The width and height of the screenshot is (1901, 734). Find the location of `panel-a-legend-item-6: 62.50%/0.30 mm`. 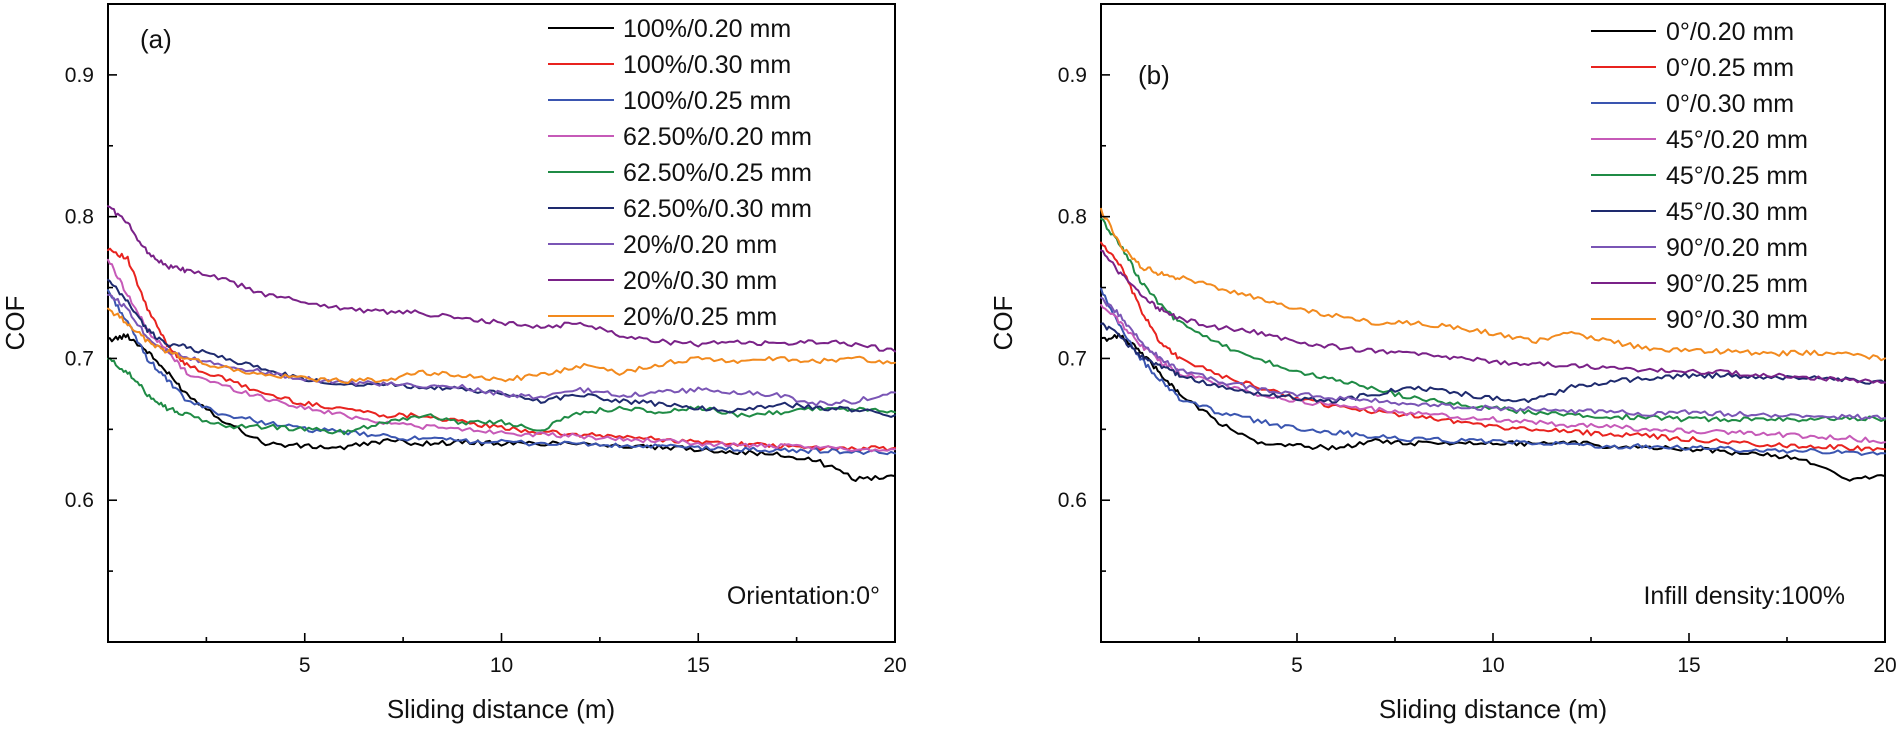

panel-a-legend-item-6: 62.50%/0.30 mm is located at coordinates (680, 209).